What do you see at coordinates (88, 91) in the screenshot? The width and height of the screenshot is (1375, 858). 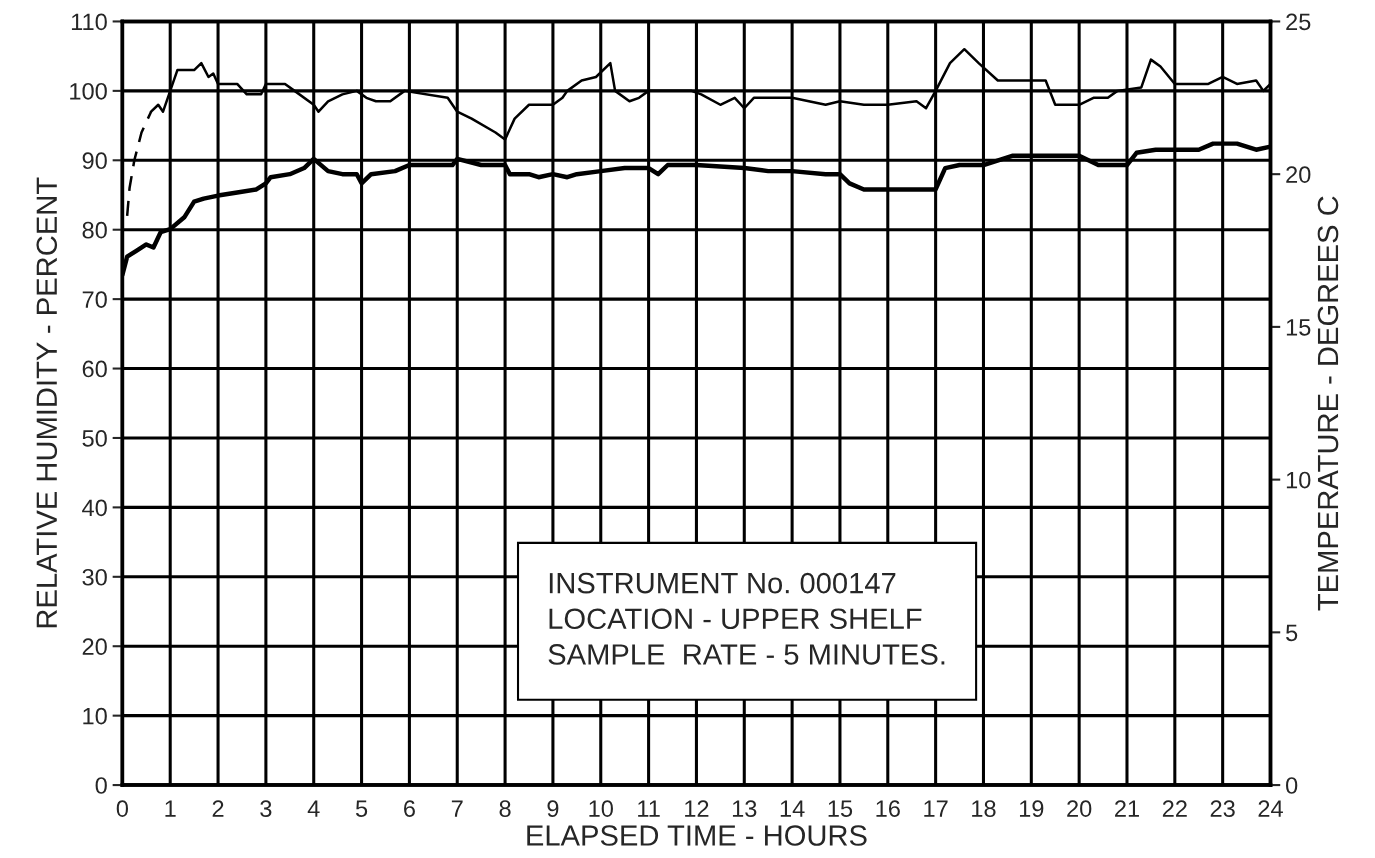 I see `y-tick-label: 100` at bounding box center [88, 91].